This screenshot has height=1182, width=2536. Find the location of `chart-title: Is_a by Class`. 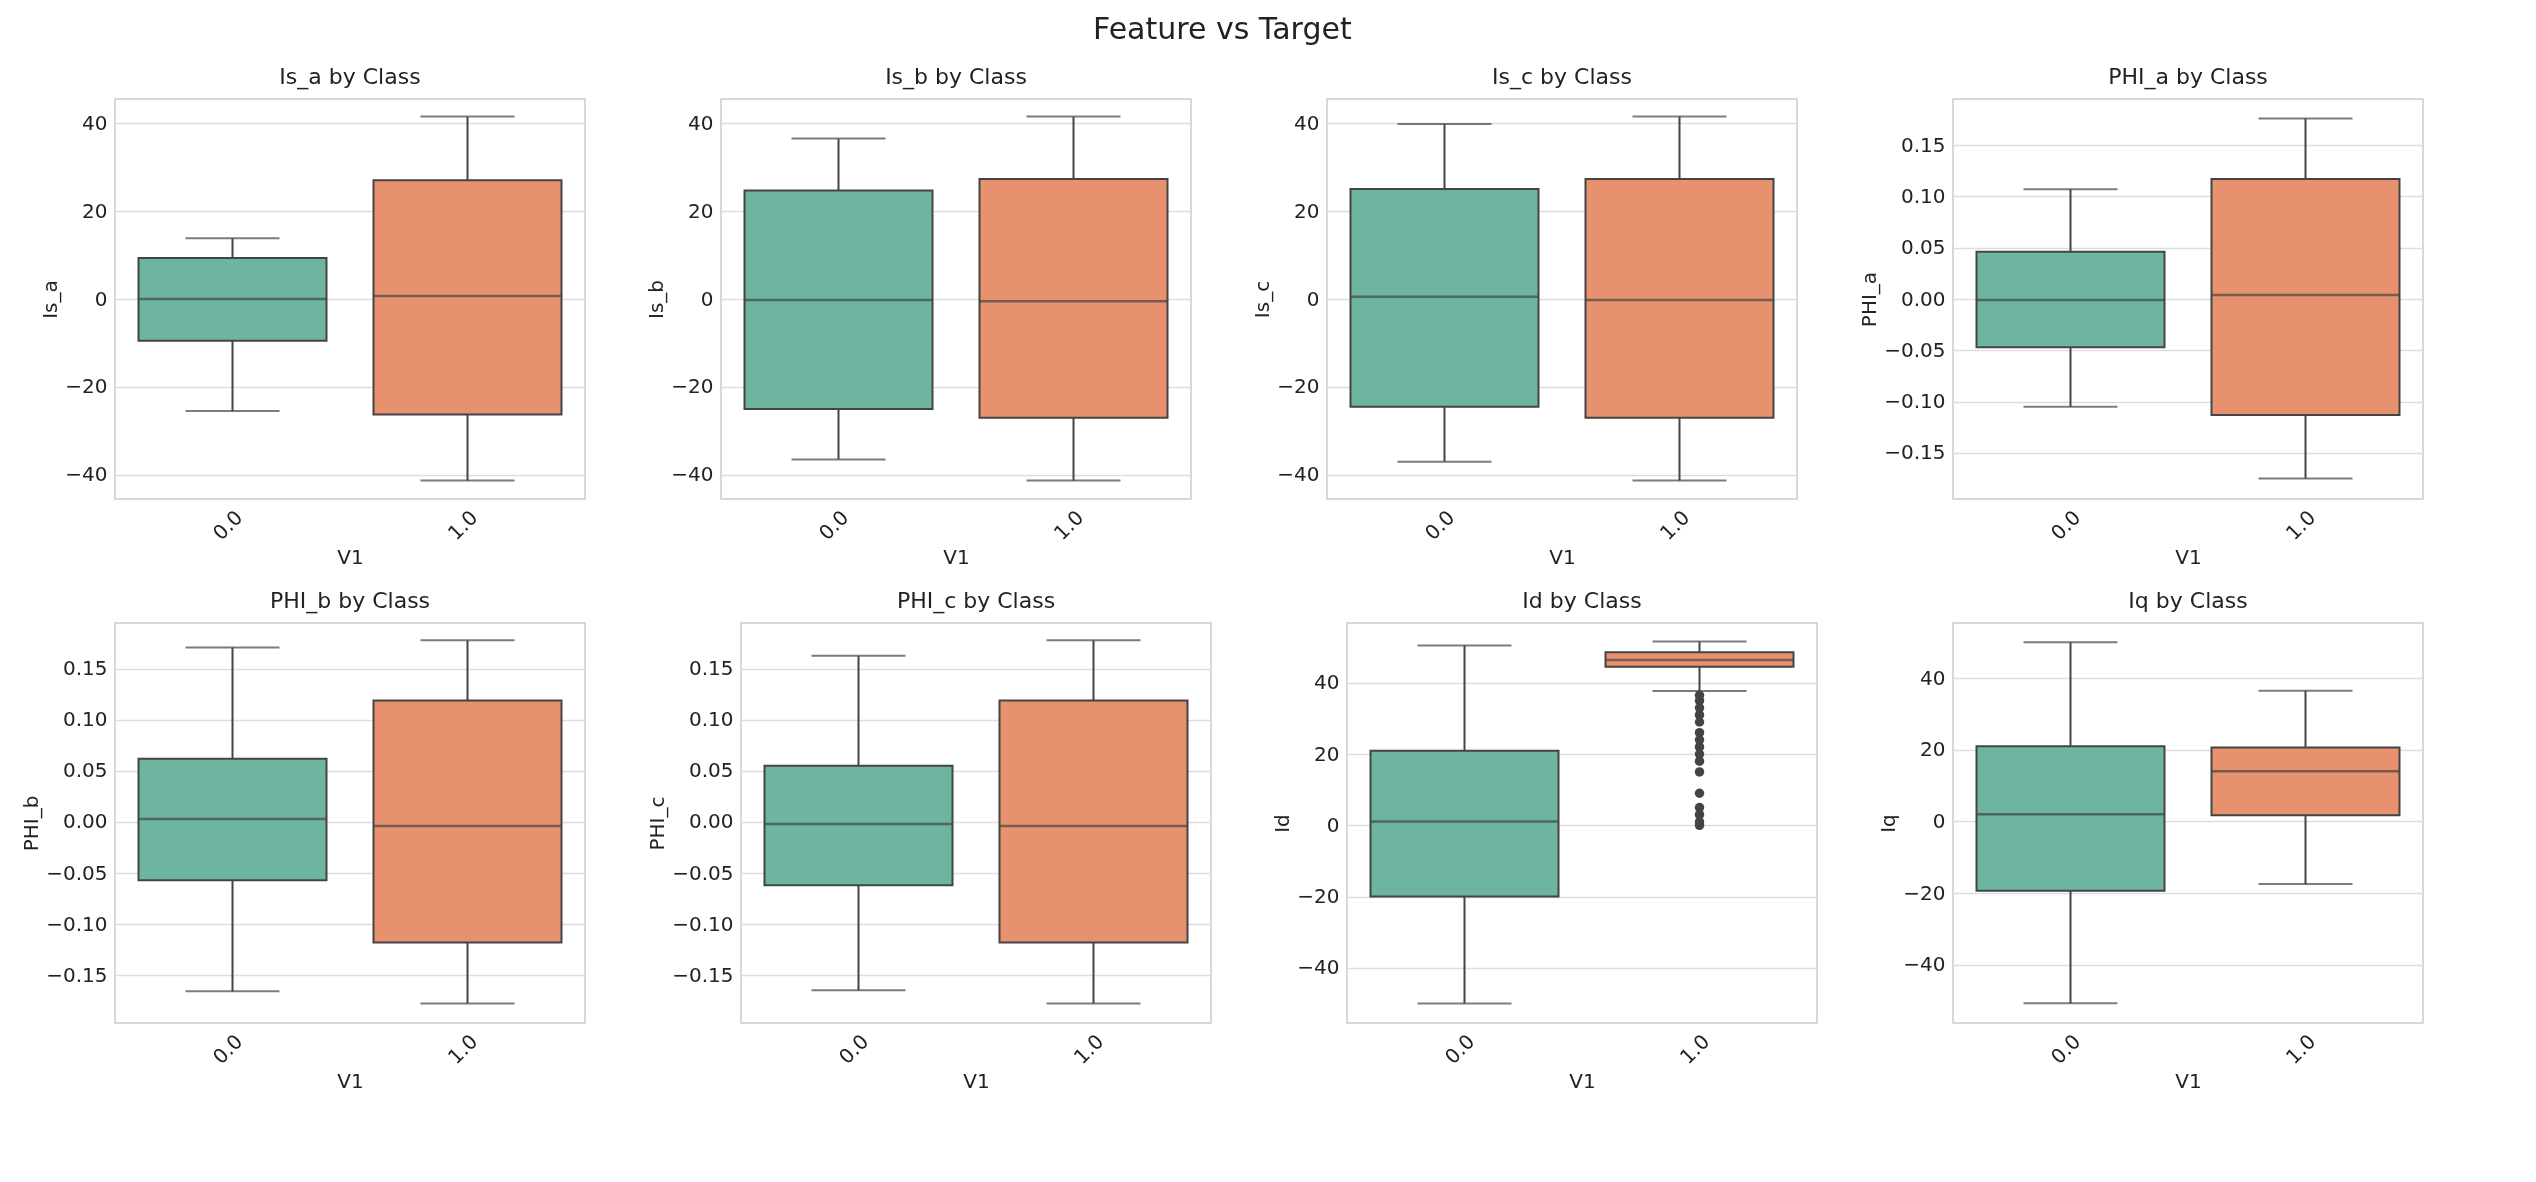

chart-title: Is_a by Class is located at coordinates (350, 77).